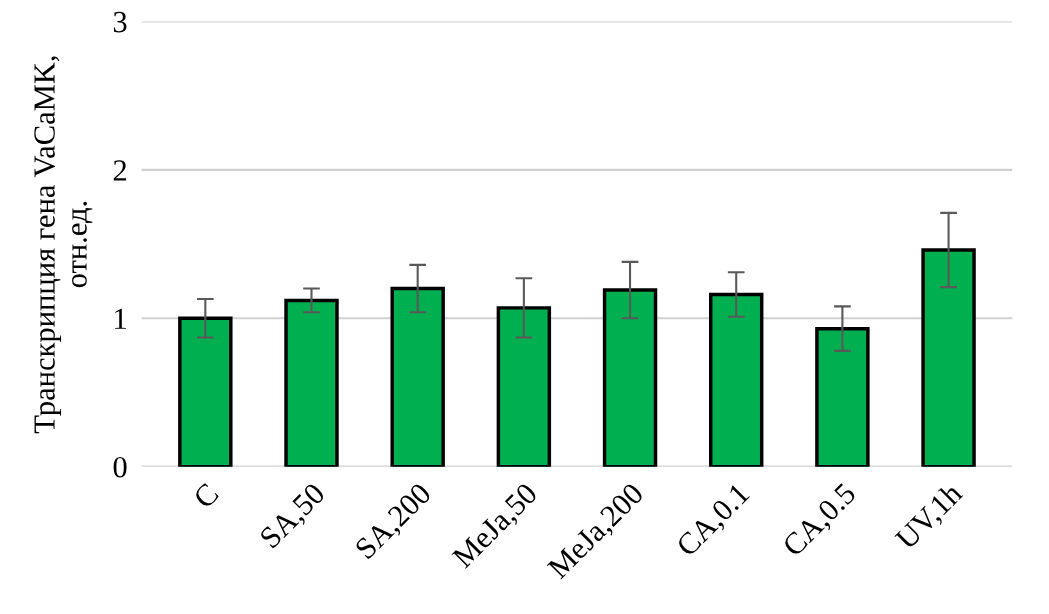 Image resolution: width=1049 pixels, height=614 pixels. I want to click on y-tick-label: 3, so click(120, 22).